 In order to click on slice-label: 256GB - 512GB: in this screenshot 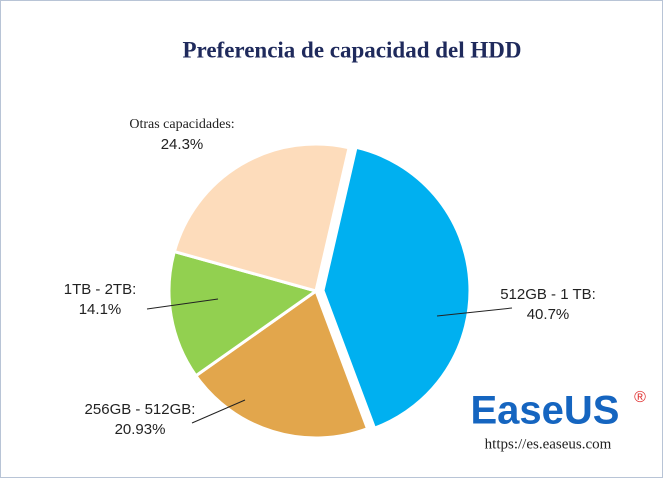, I will do `click(140, 409)`.